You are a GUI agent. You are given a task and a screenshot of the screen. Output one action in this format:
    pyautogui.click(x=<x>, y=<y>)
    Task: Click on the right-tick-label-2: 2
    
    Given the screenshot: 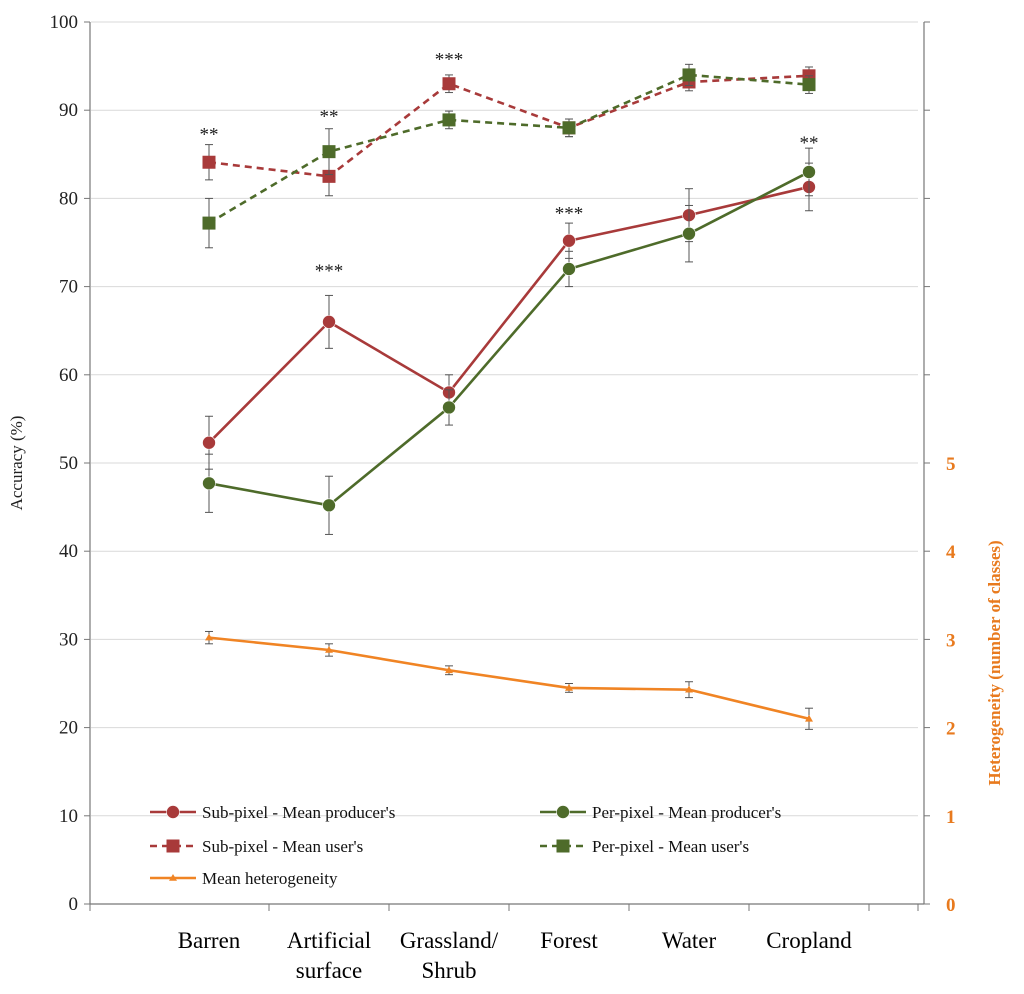 What is the action you would take?
    pyautogui.click(x=951, y=729)
    